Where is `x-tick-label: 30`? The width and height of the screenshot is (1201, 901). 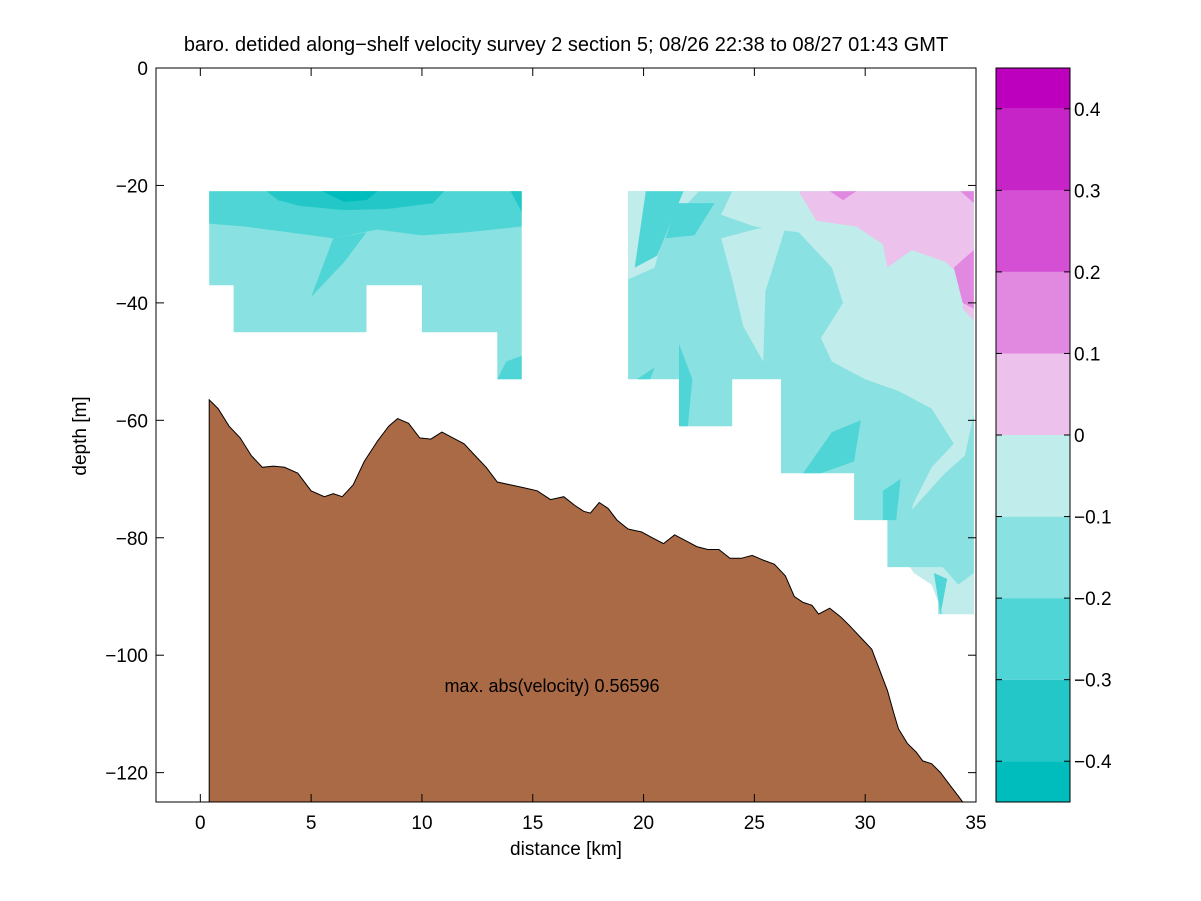
x-tick-label: 30 is located at coordinates (865, 823).